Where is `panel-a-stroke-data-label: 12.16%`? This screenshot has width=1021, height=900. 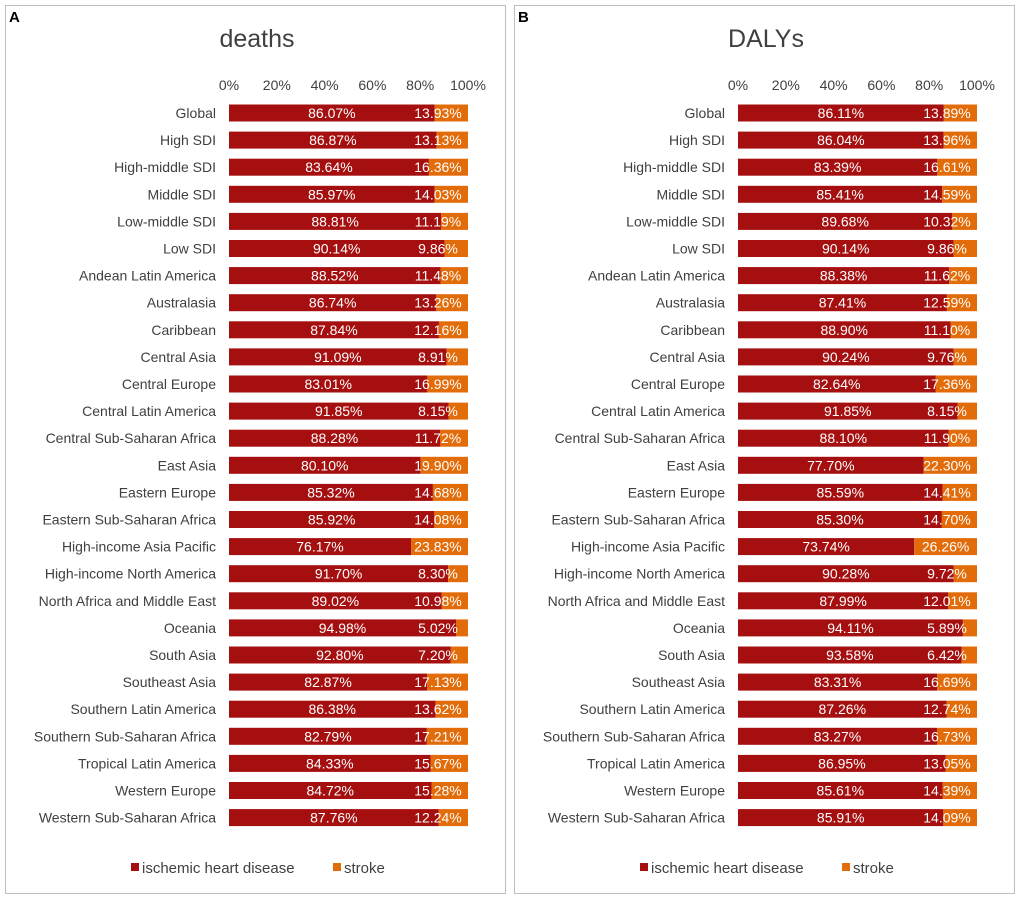
panel-a-stroke-data-label: 12.16% is located at coordinates (437, 330).